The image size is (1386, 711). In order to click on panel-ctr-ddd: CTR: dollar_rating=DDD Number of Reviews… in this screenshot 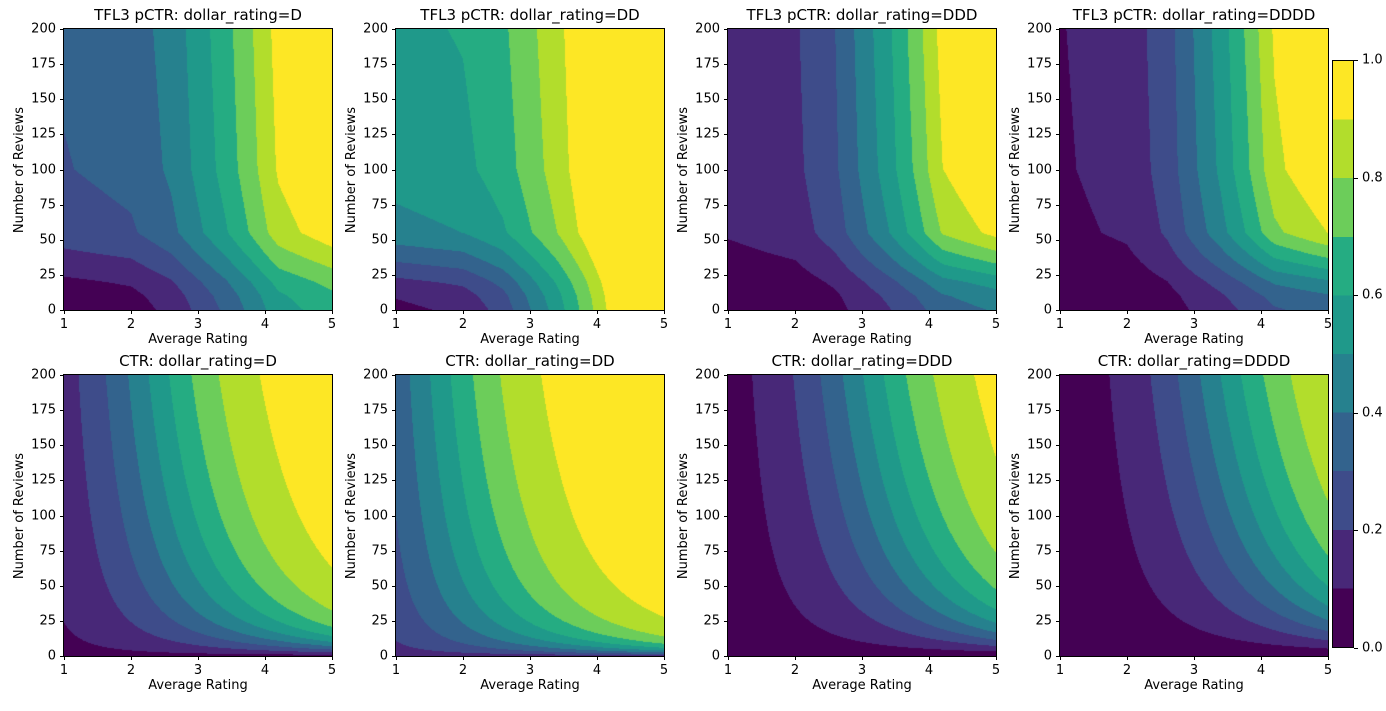, I will do `click(838, 522)`.